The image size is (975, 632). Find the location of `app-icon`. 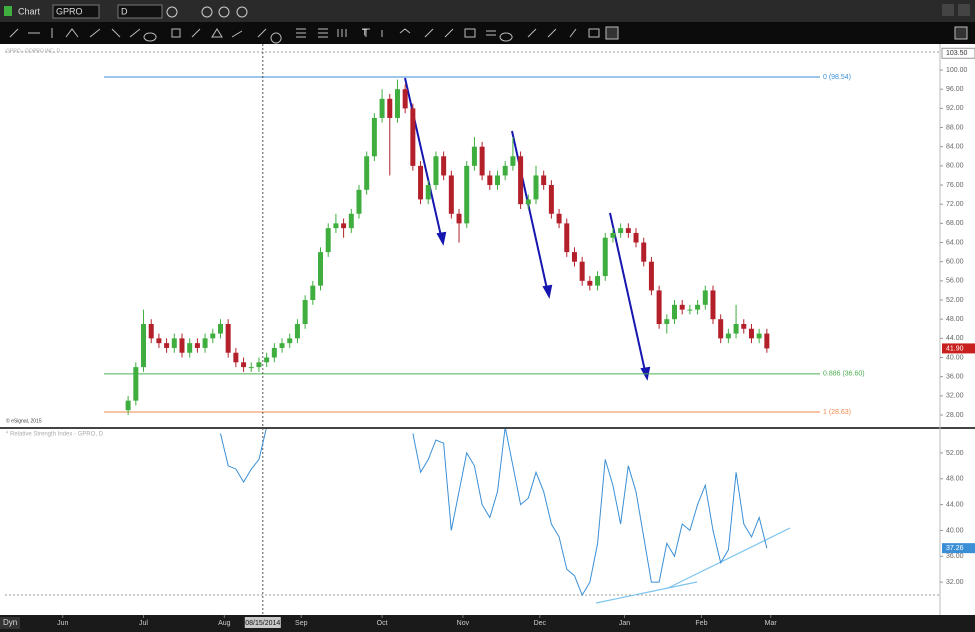

app-icon is located at coordinates (8, 11).